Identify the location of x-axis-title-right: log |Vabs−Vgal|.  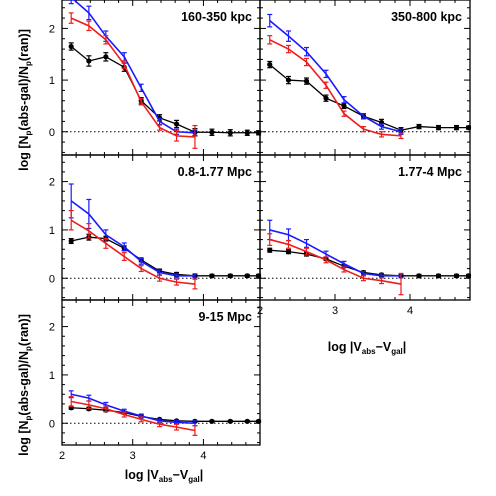
(367, 348).